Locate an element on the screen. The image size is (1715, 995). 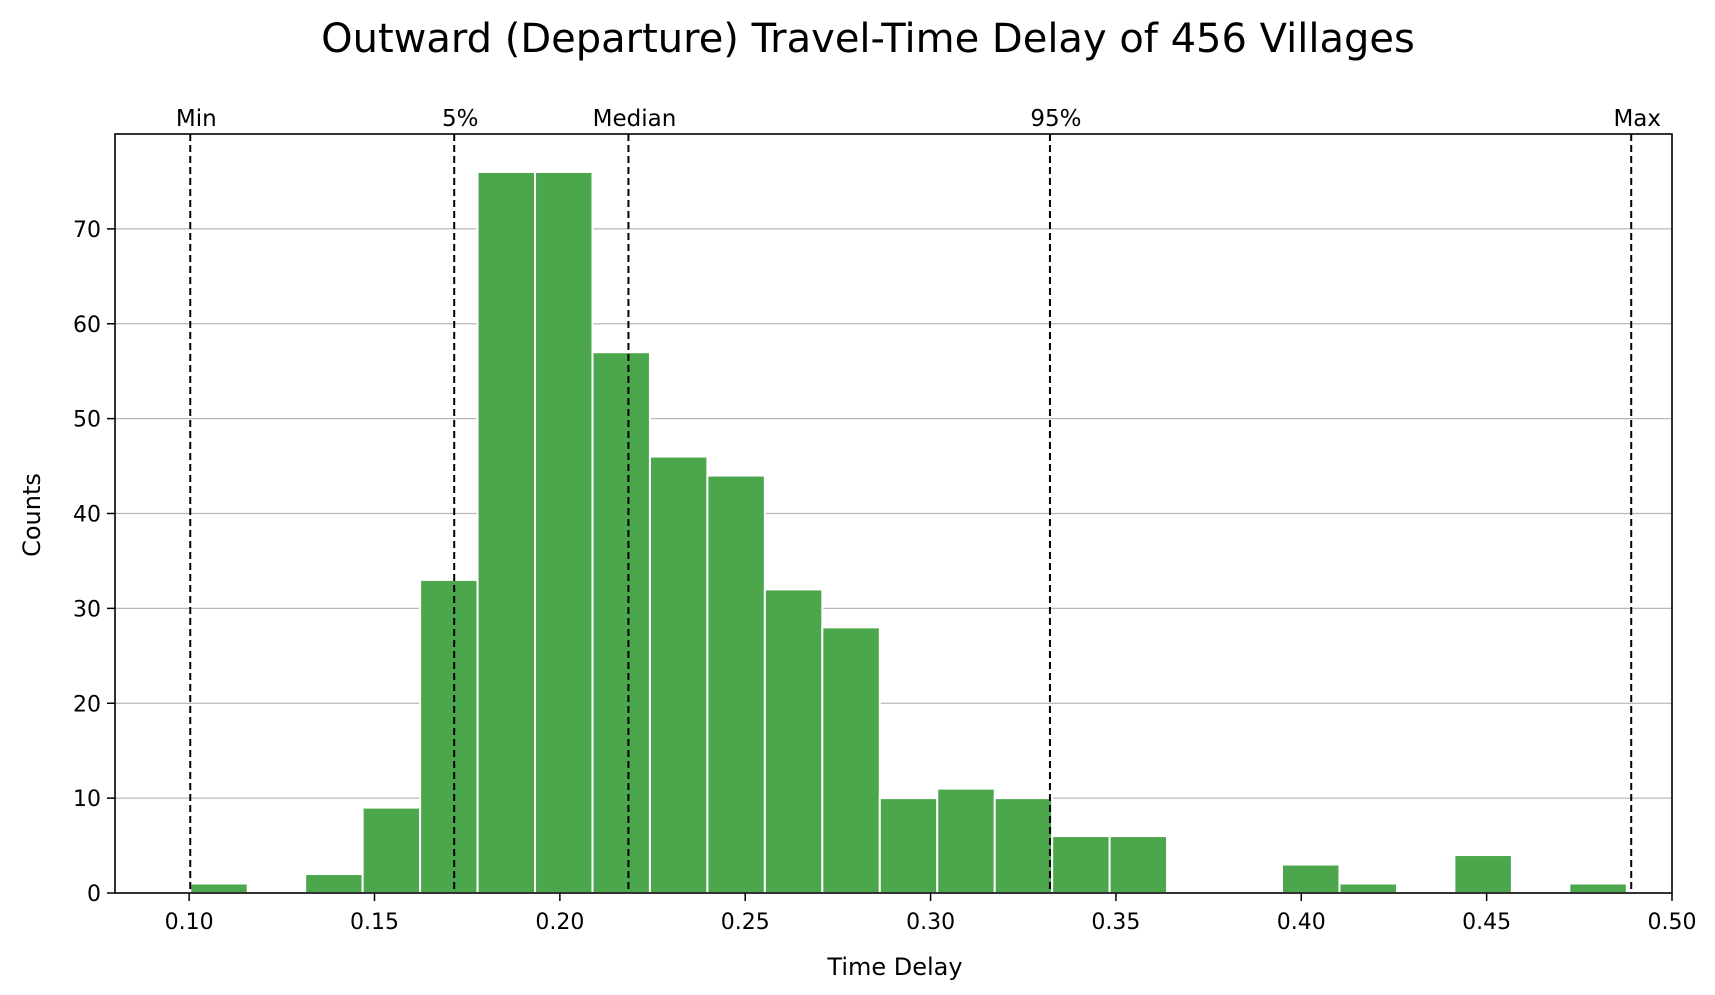
y-tick-label: 20 is located at coordinates (87, 704).